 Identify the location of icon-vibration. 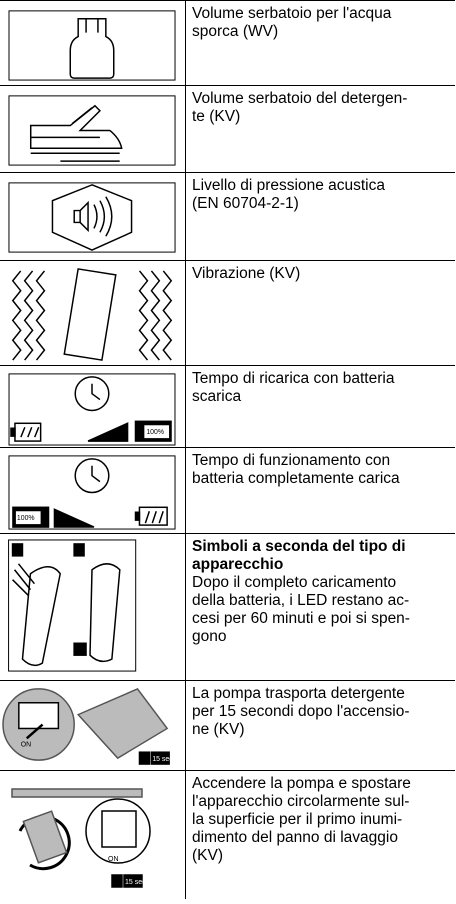
(92, 314).